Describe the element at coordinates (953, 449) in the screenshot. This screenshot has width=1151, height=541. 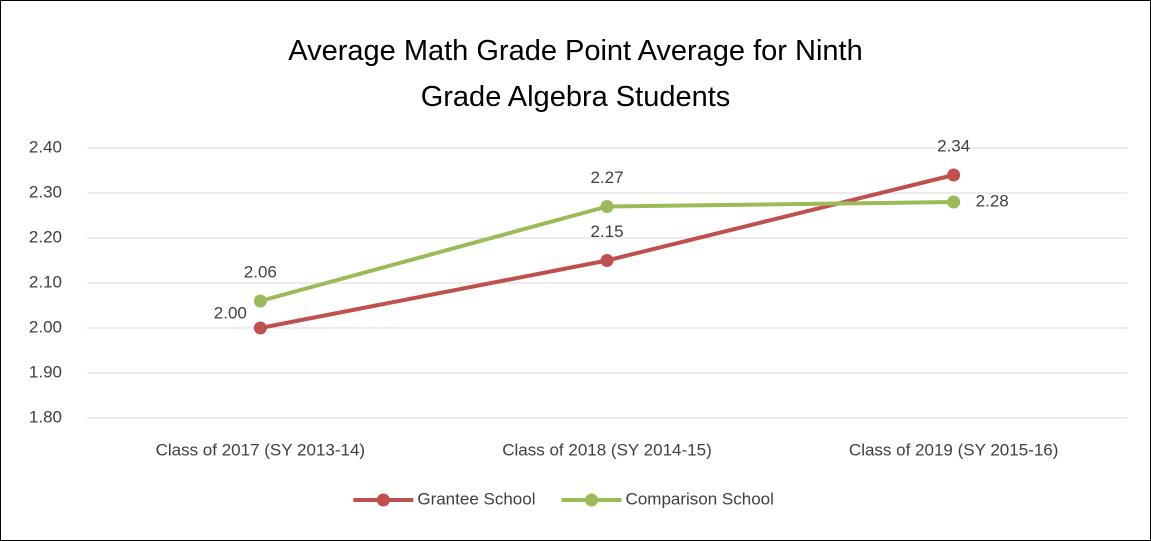
I see `x-tick-label: Class of 2019 (SY 2015-16)` at that location.